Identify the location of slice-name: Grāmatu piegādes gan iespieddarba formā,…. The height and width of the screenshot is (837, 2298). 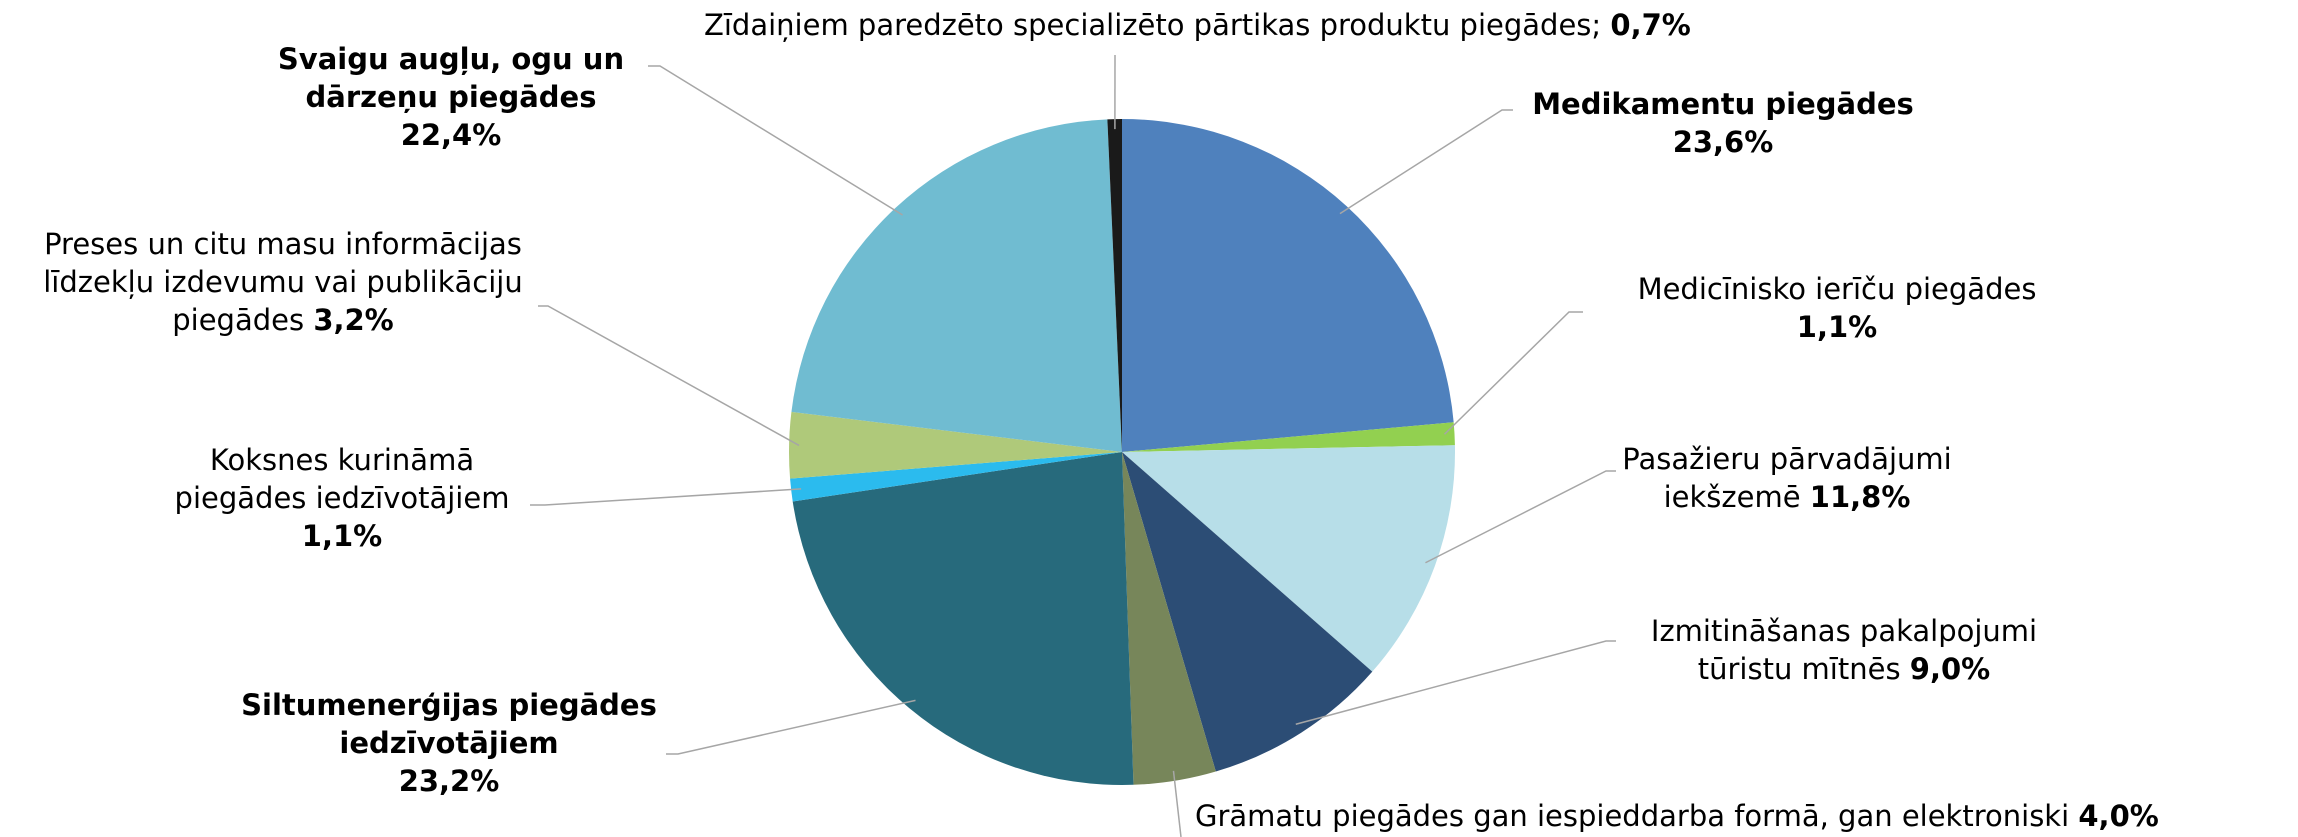
(1632, 816).